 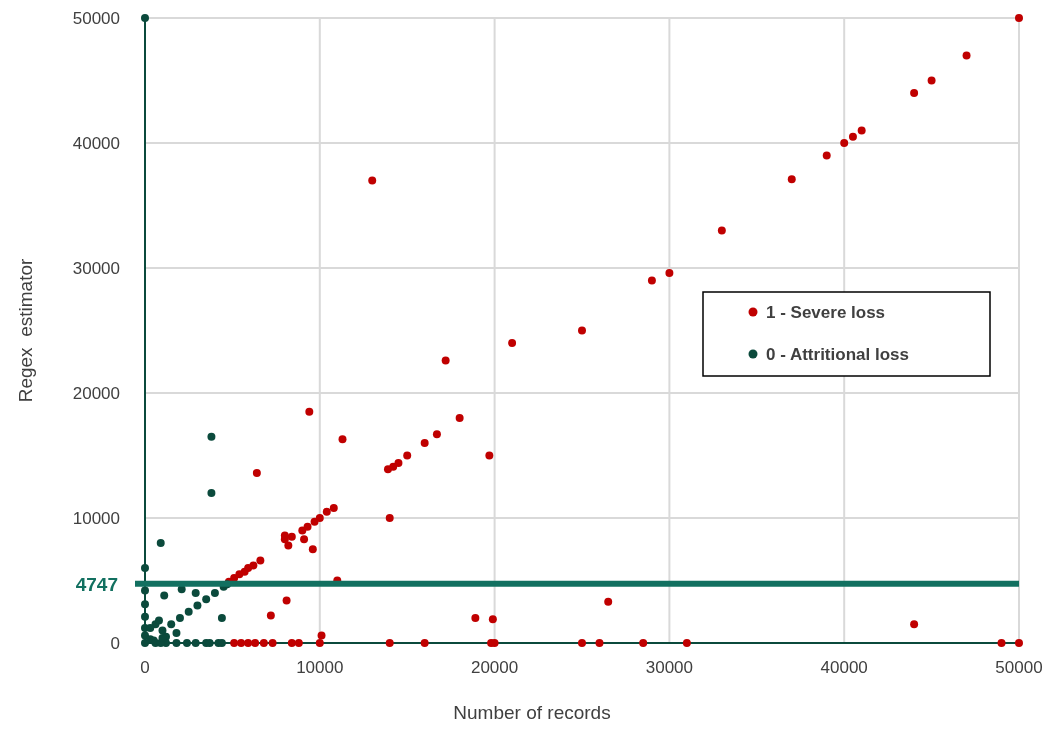 What do you see at coordinates (826, 312) in the screenshot?
I see `legend-label: 1 - Severe loss` at bounding box center [826, 312].